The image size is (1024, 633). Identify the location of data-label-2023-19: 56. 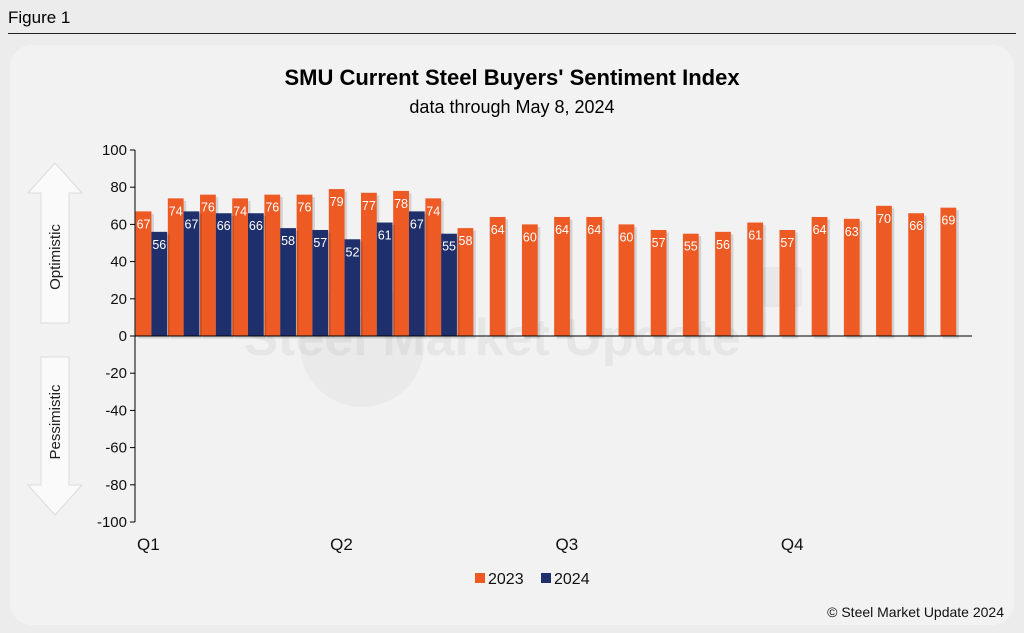
(723, 245).